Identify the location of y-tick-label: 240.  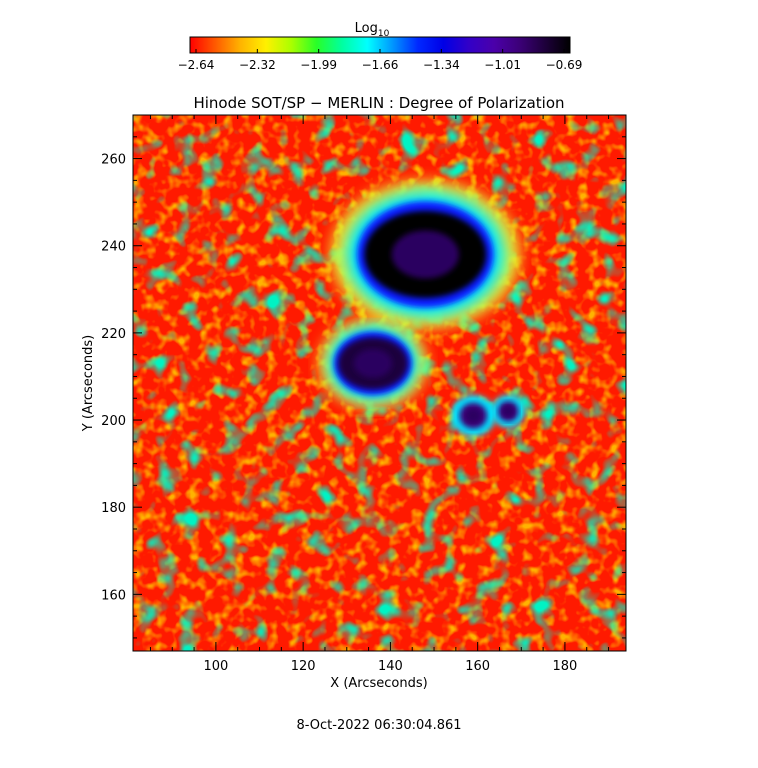
(113, 247).